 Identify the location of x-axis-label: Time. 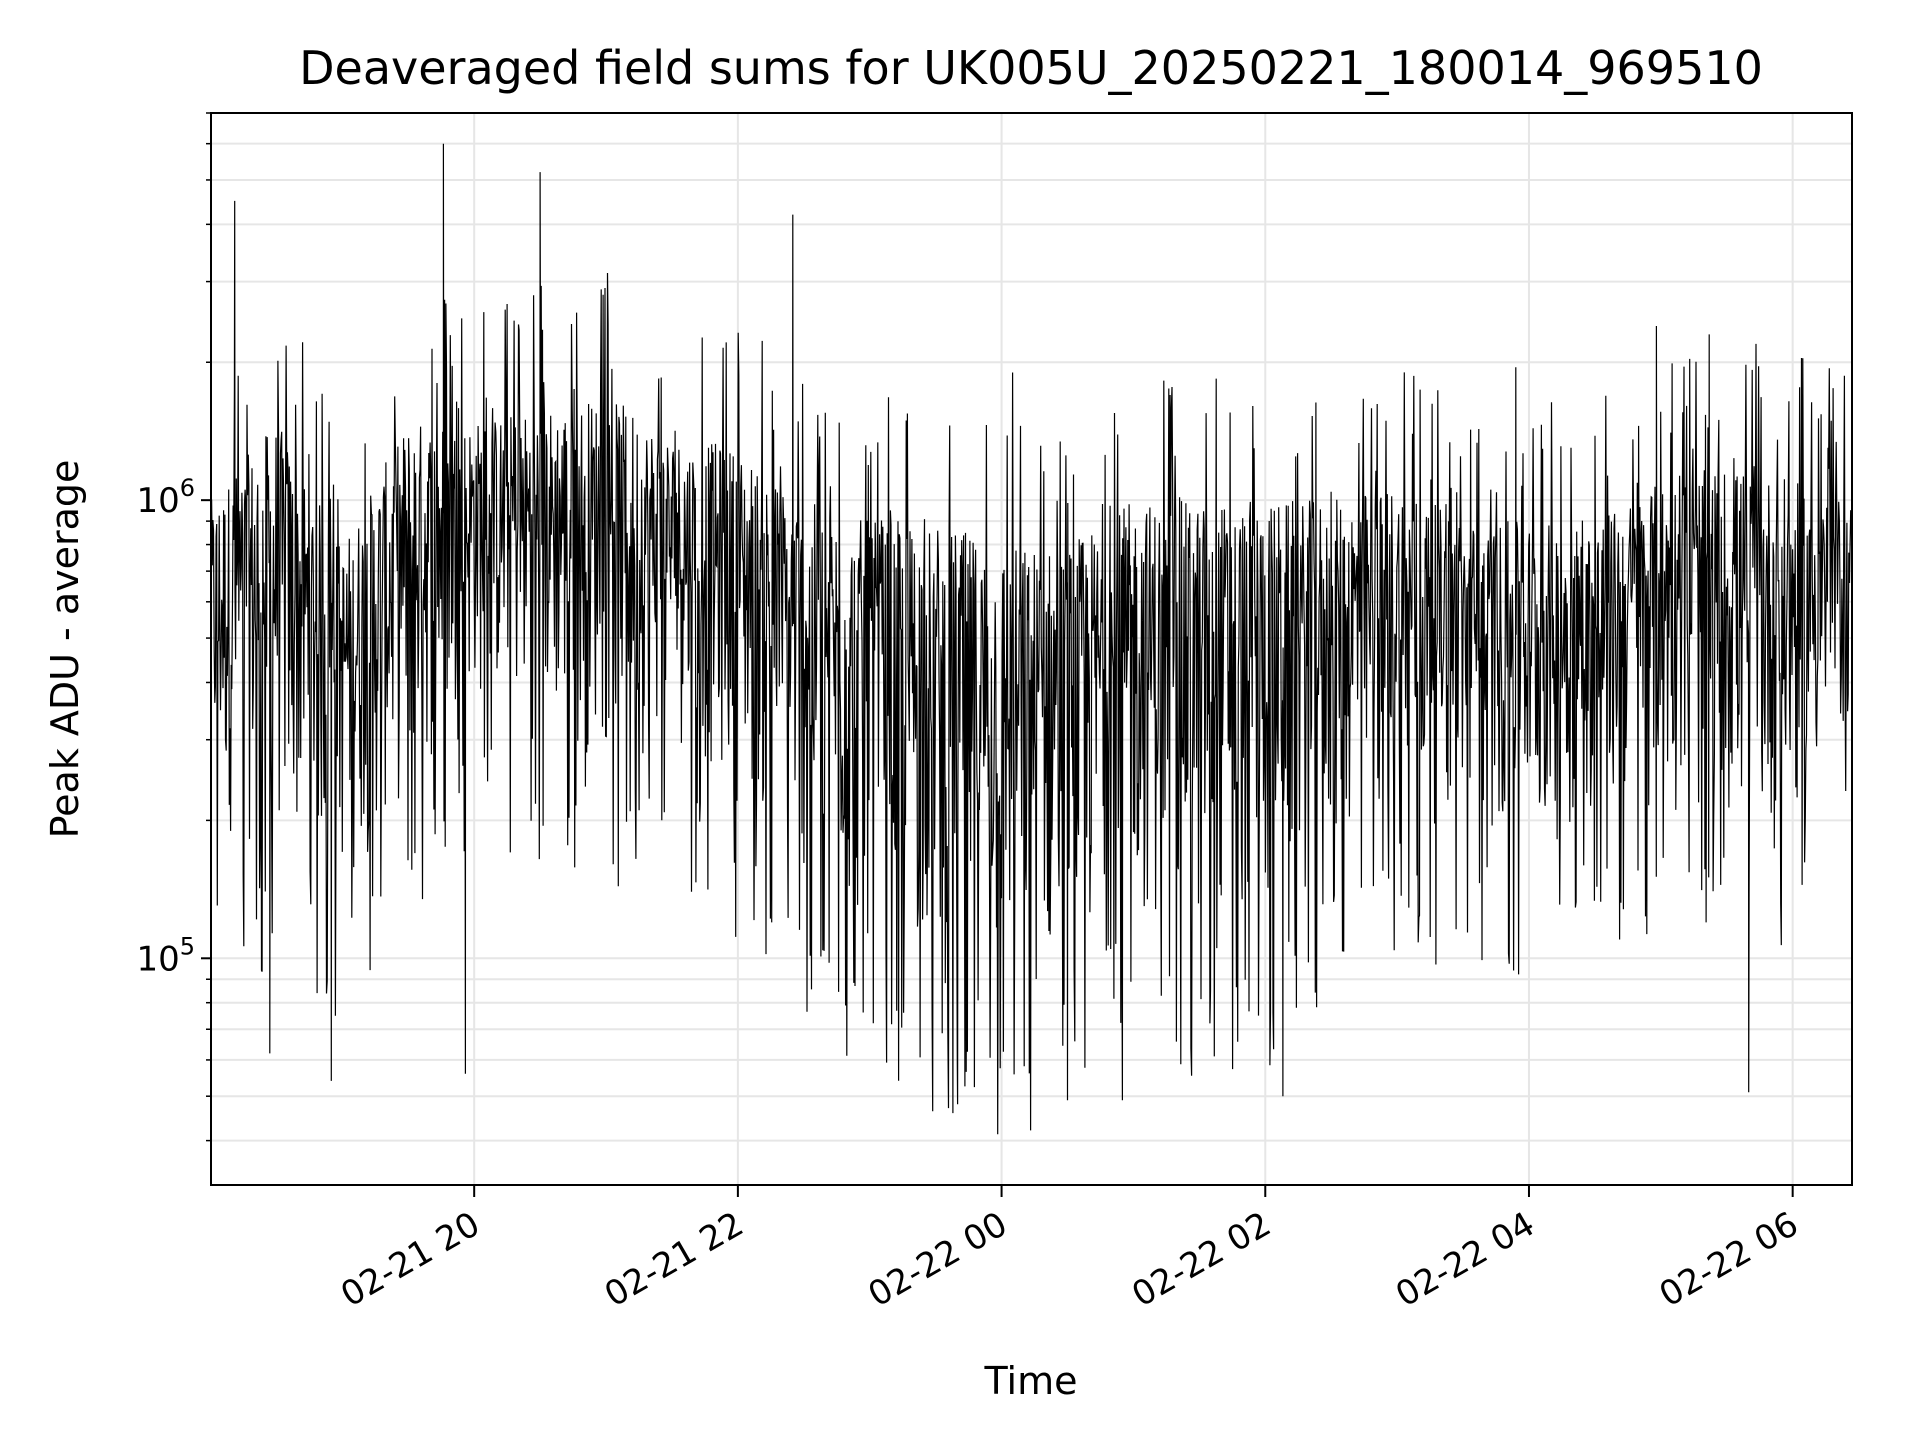
(1031, 1381).